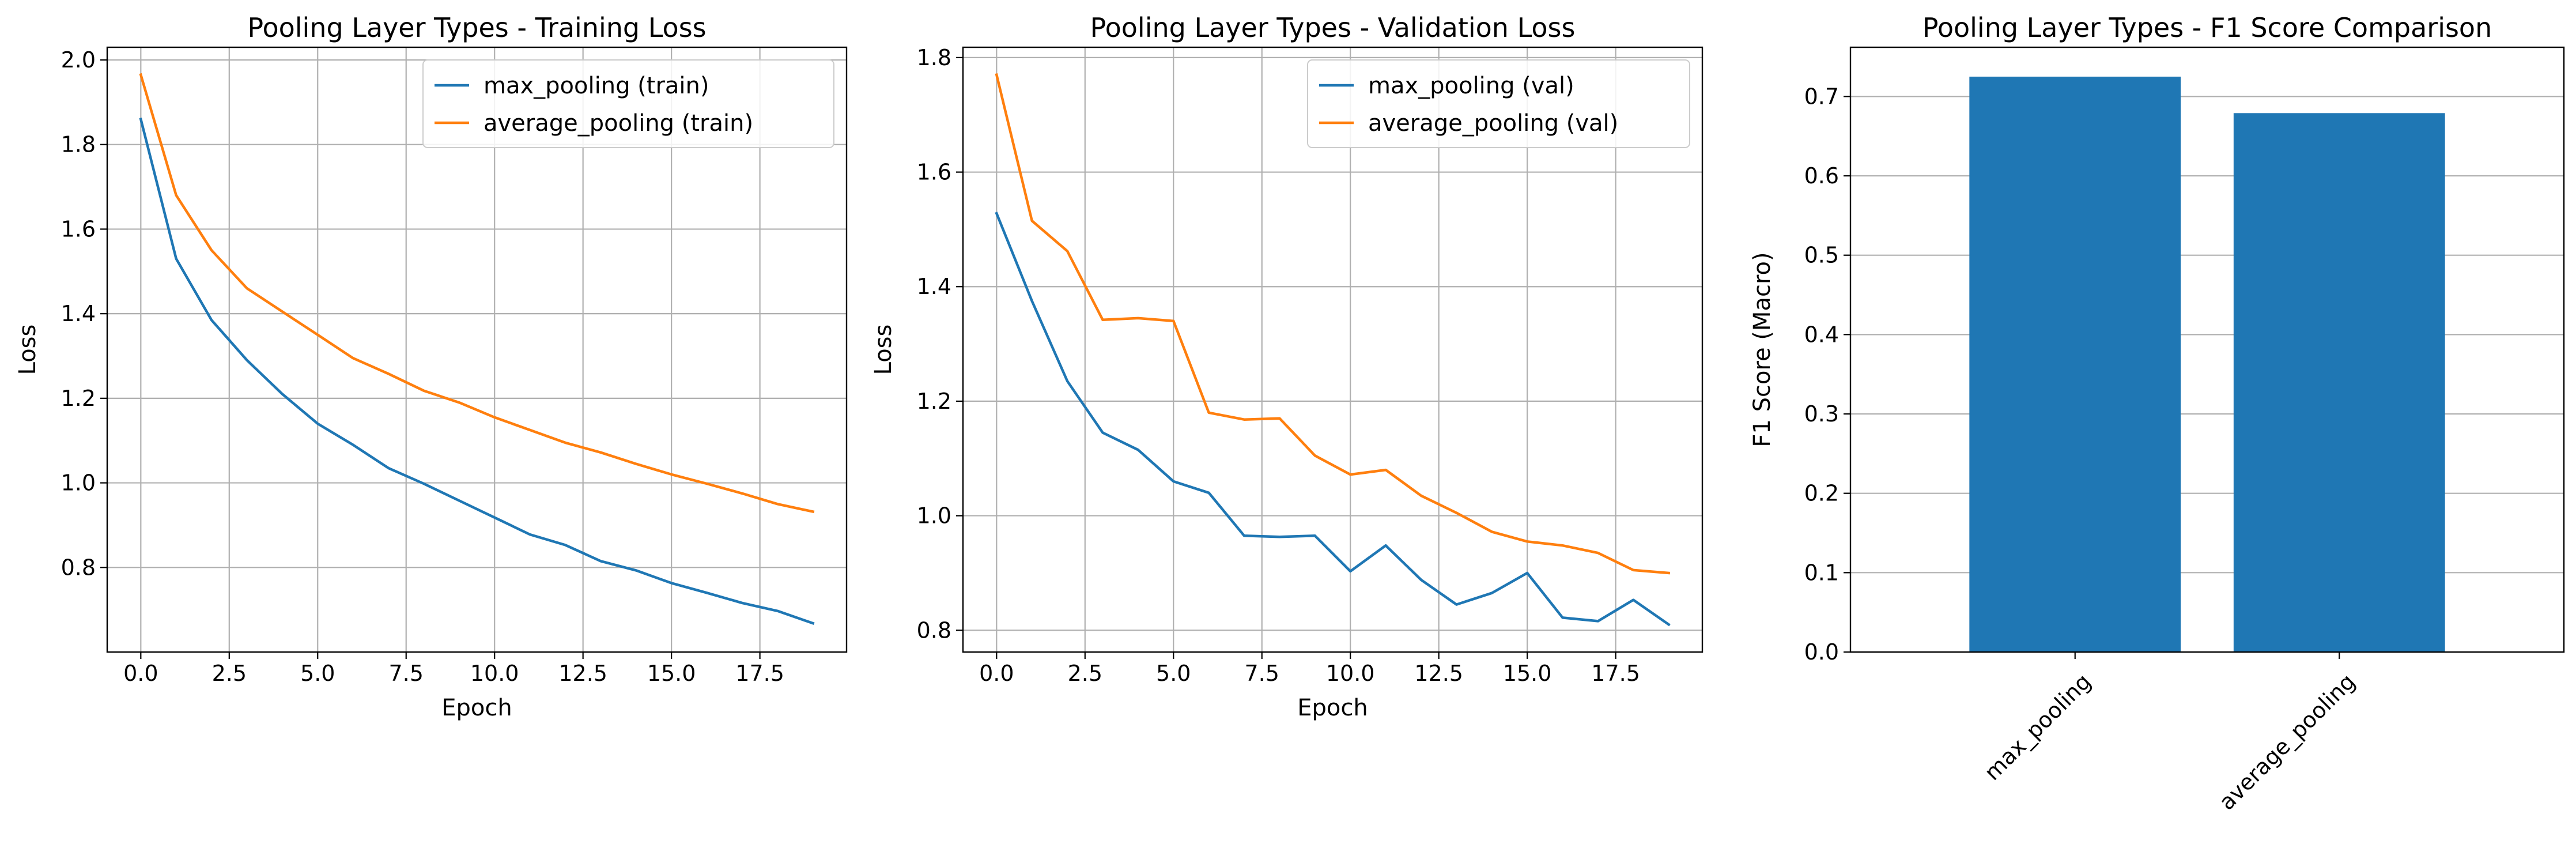 The width and height of the screenshot is (2576, 844). What do you see at coordinates (1471, 86) in the screenshot?
I see `legend-label: max_pooling (val)` at bounding box center [1471, 86].